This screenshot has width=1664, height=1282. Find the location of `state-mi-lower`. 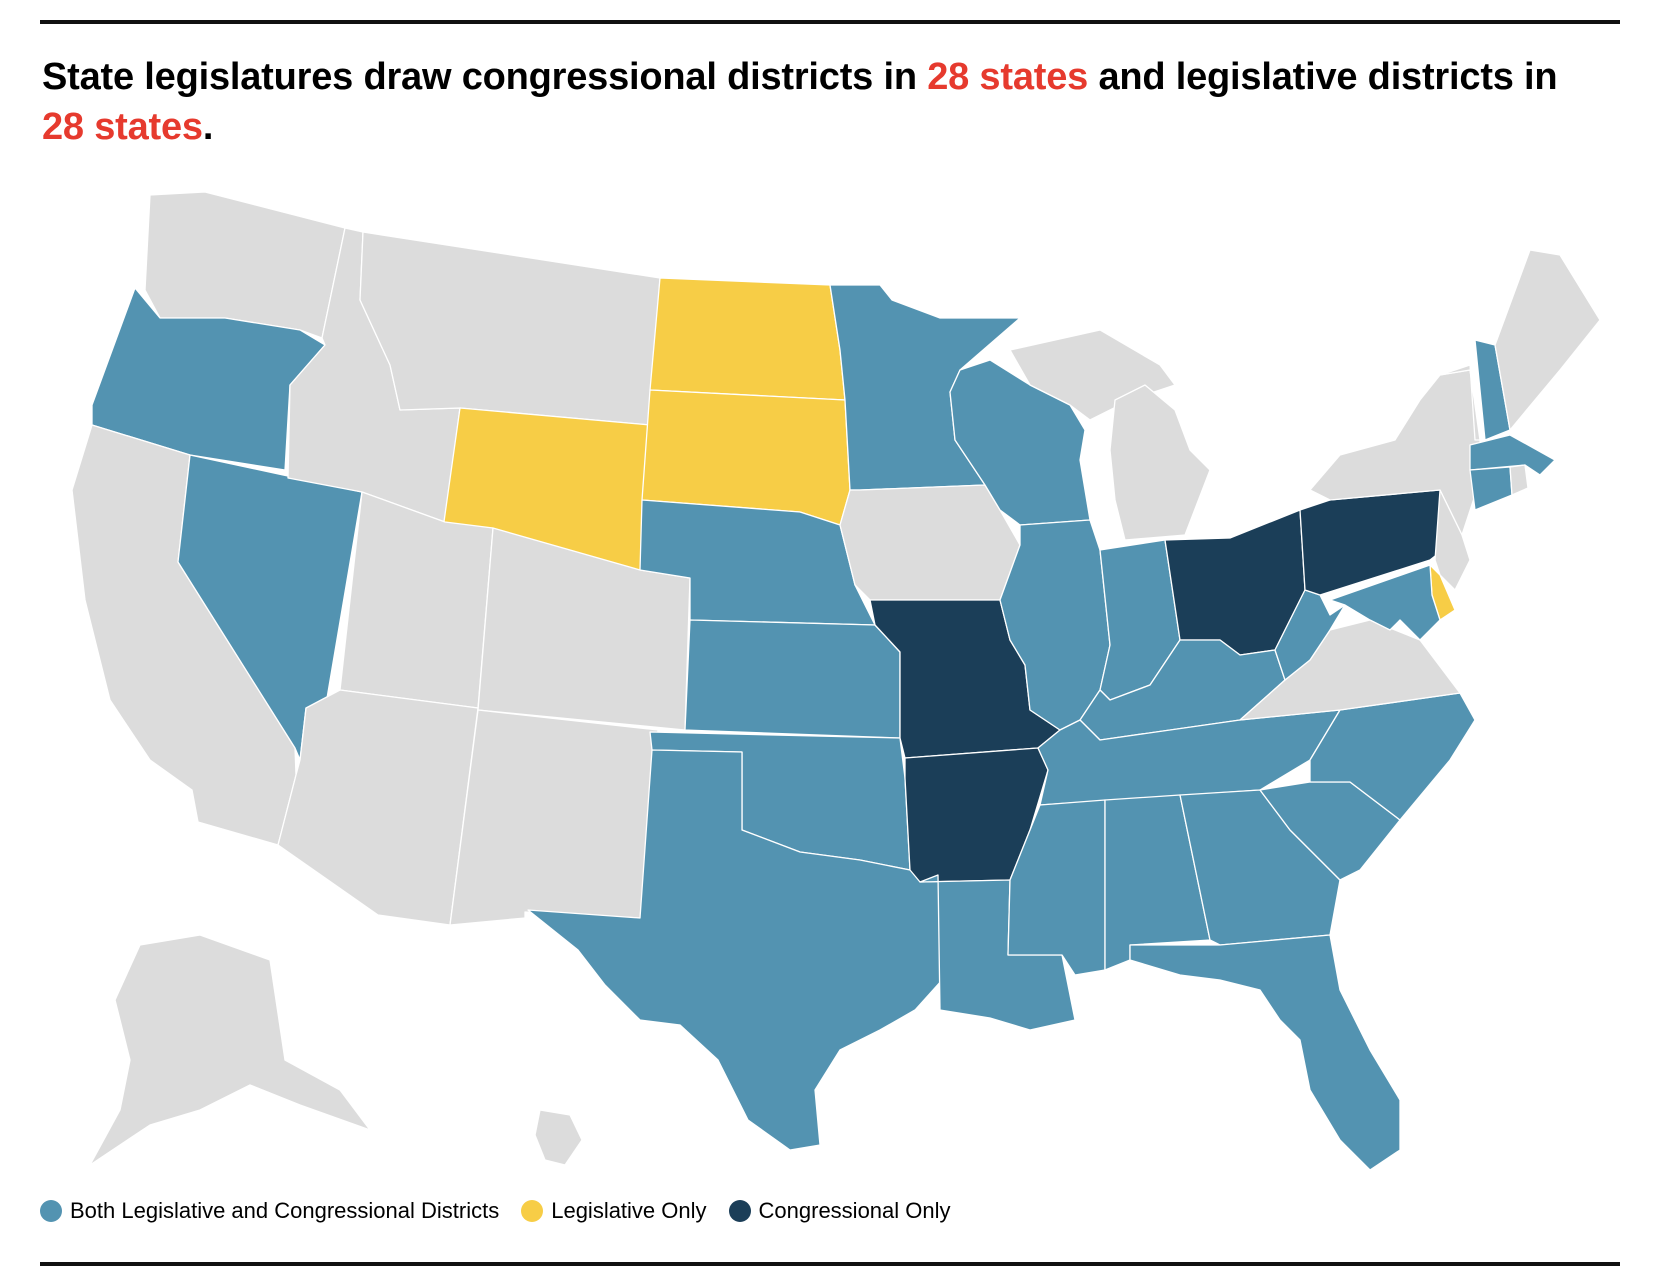

state-mi-lower is located at coordinates (1160, 462).